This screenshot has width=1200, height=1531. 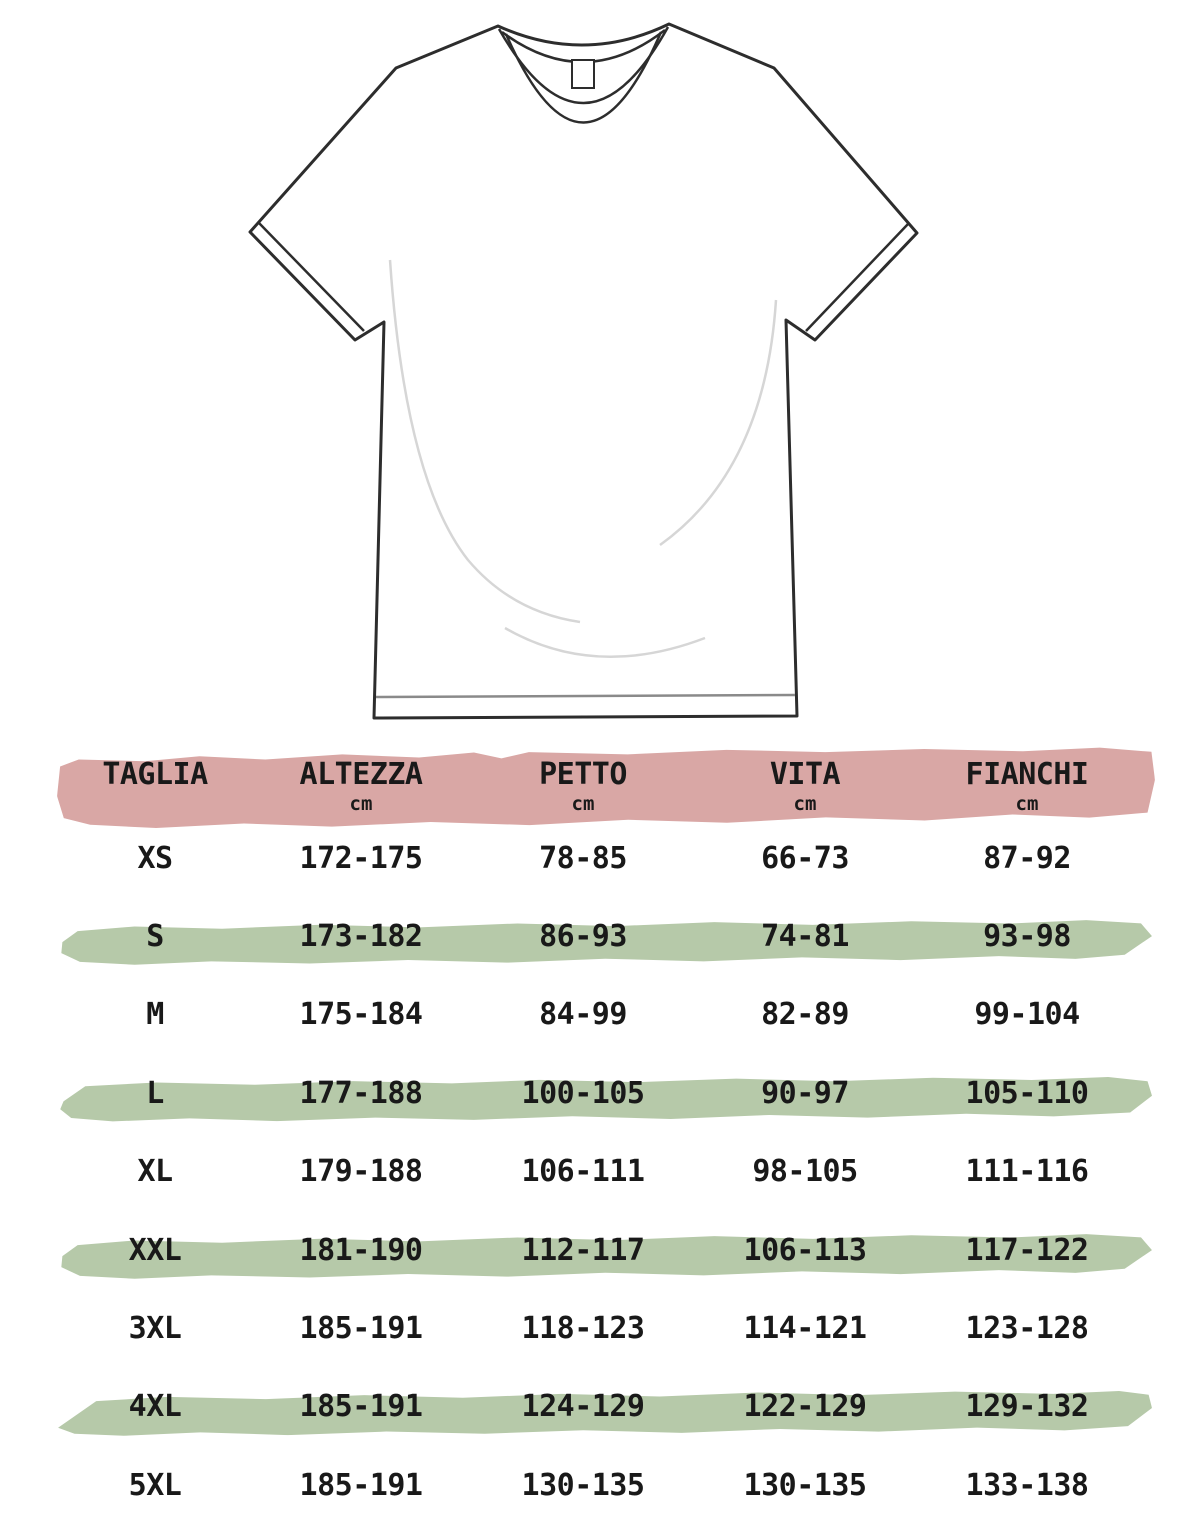 What do you see at coordinates (155, 1172) in the screenshot?
I see `size-cell: XL` at bounding box center [155, 1172].